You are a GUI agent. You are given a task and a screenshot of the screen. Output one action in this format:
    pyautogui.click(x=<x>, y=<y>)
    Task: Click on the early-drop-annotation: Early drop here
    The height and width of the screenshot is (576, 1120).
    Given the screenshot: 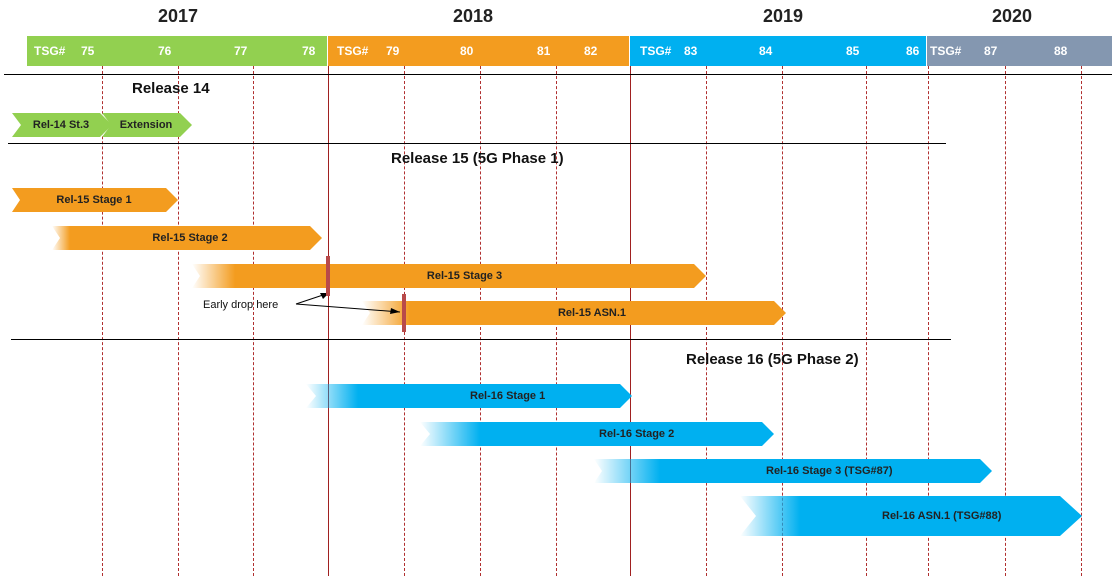 What is the action you would take?
    pyautogui.click(x=241, y=305)
    